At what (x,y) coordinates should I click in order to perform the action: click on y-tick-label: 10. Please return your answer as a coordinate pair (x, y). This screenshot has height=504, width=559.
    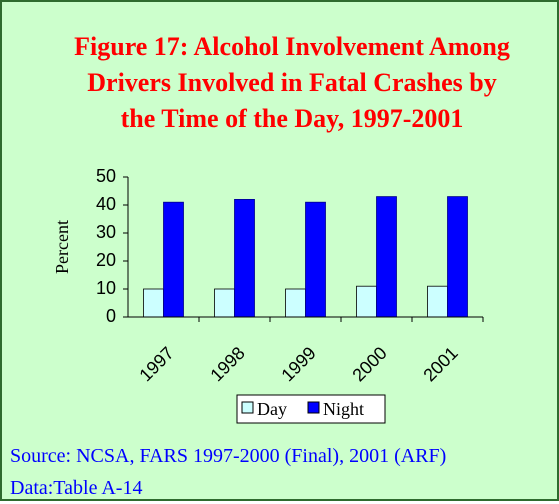
    Looking at the image, I should click on (106, 288).